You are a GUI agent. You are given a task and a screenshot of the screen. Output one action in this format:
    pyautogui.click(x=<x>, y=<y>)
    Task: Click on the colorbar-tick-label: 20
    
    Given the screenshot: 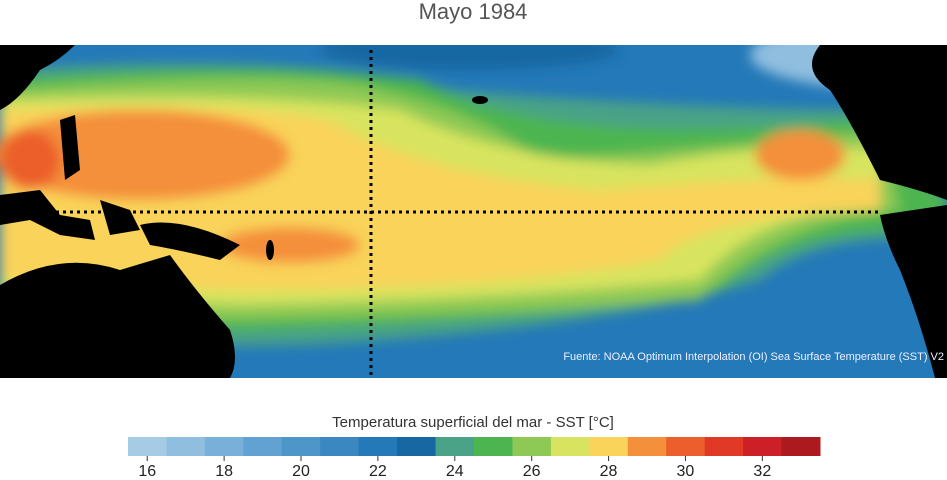 What is the action you would take?
    pyautogui.click(x=301, y=471)
    